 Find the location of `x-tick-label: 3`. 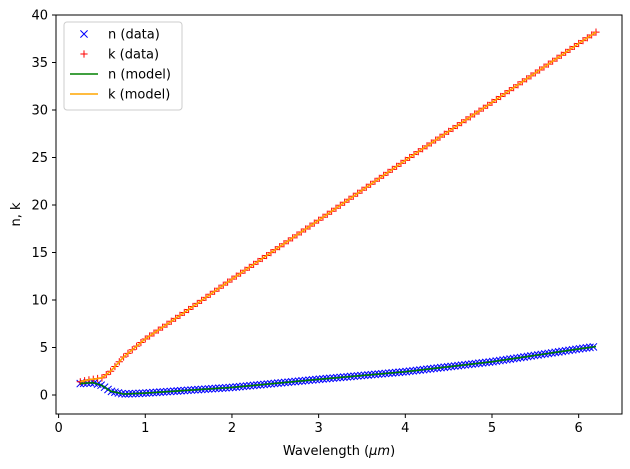

x-tick-label: 3 is located at coordinates (318, 428).